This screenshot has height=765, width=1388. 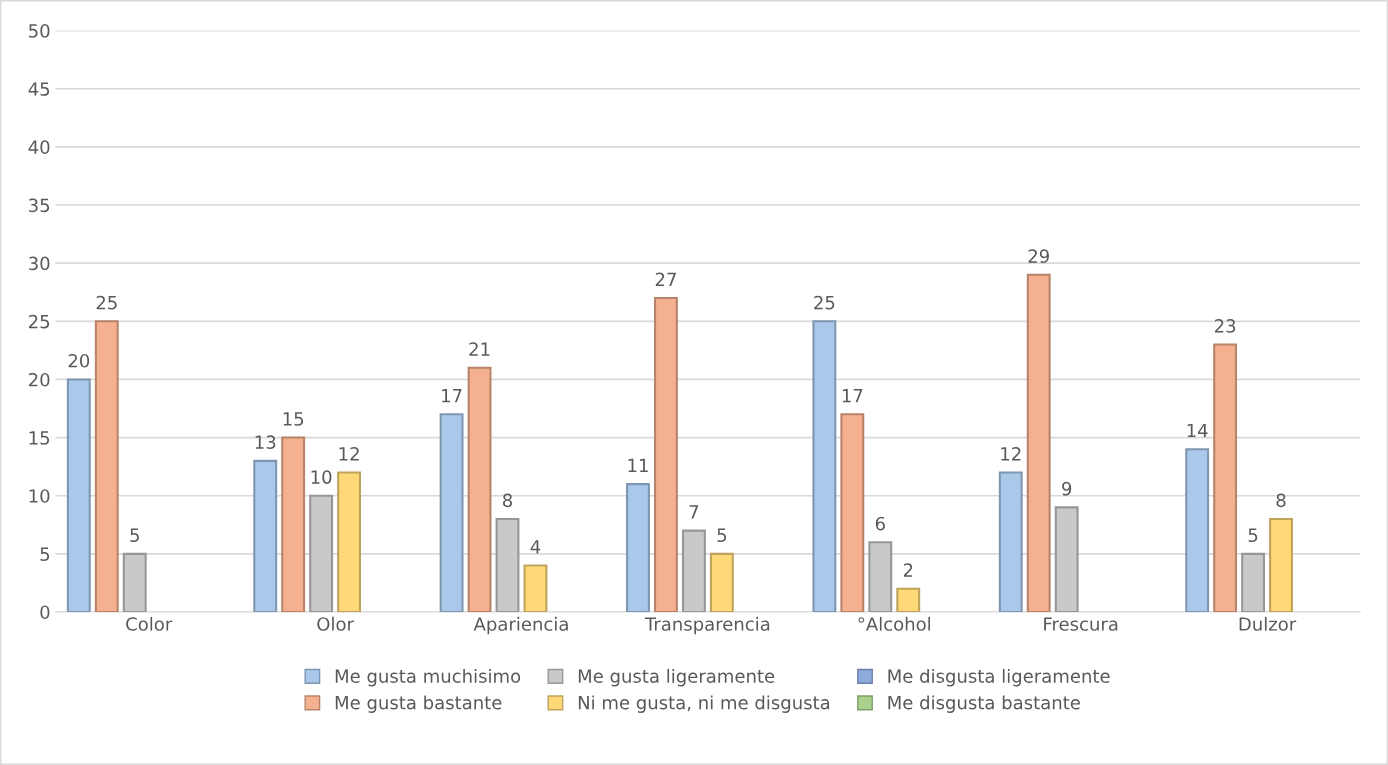 What do you see at coordinates (293, 419) in the screenshot?
I see `data-label: 15` at bounding box center [293, 419].